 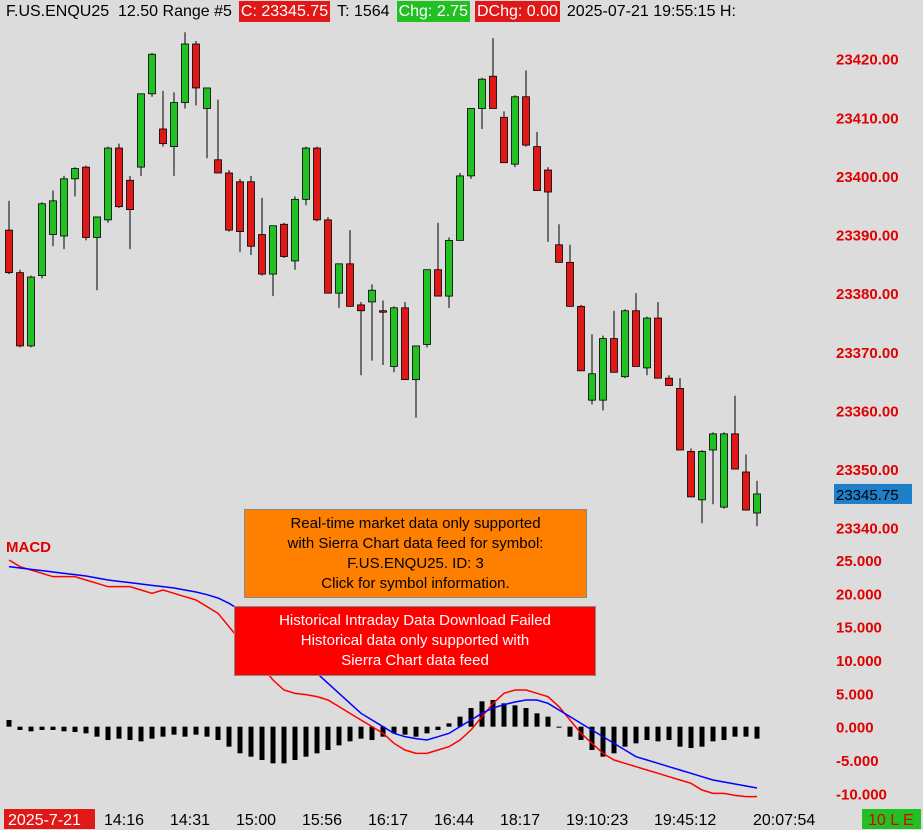 I want to click on status: 10 L E, so click(x=891, y=820).